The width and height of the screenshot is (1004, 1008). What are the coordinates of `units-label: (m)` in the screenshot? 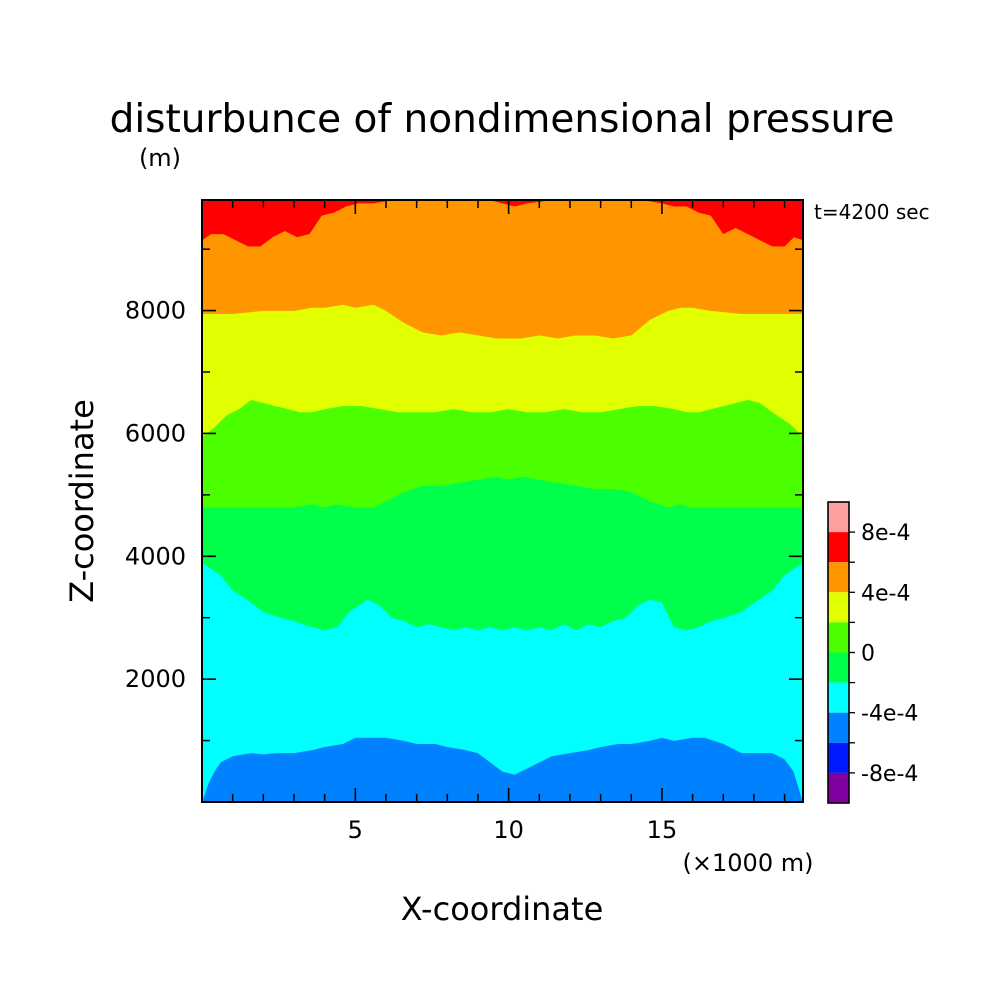 It's located at (160, 158).